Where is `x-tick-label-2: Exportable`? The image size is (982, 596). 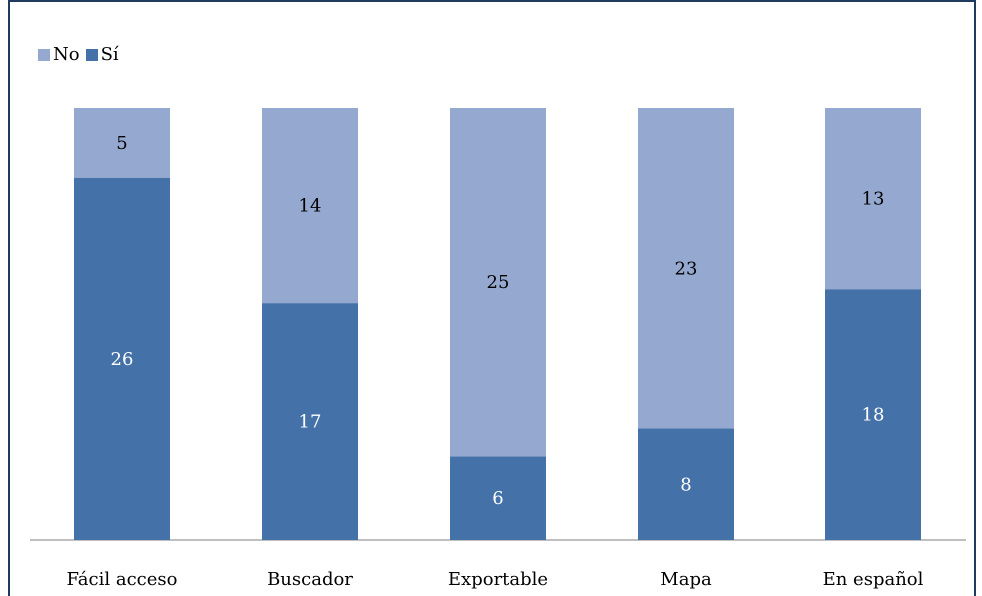 x-tick-label-2: Exportable is located at coordinates (498, 579).